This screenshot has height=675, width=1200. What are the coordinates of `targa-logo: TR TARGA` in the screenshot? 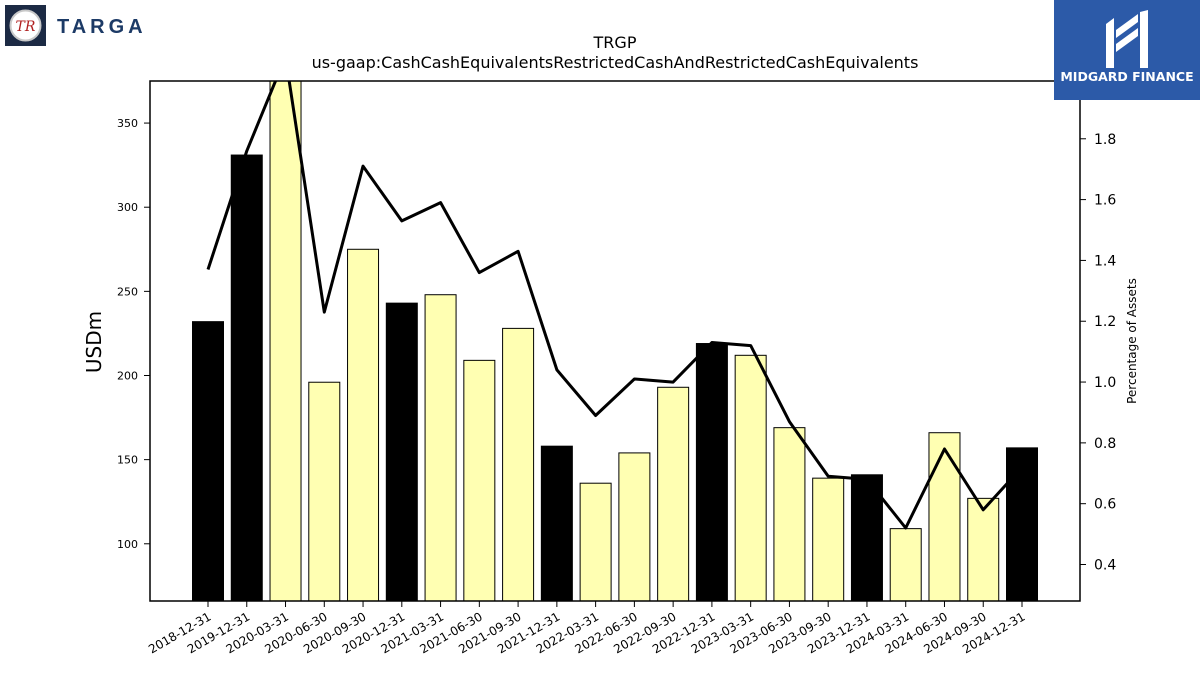 It's located at (76, 25).